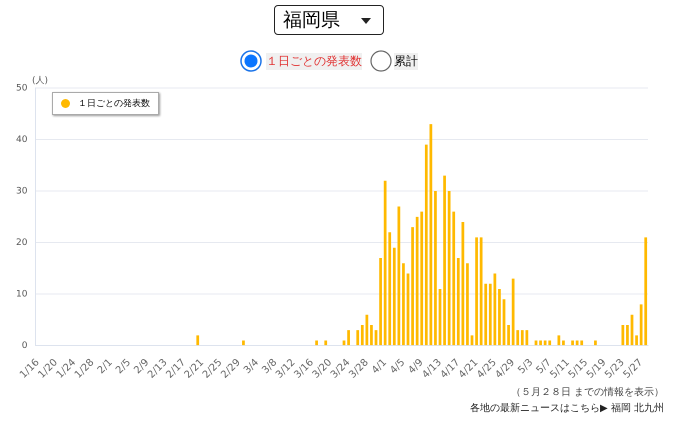 The height and width of the screenshot is (428, 676). What do you see at coordinates (40, 80) in the screenshot?
I see `y-axis-title: (人)` at bounding box center [40, 80].